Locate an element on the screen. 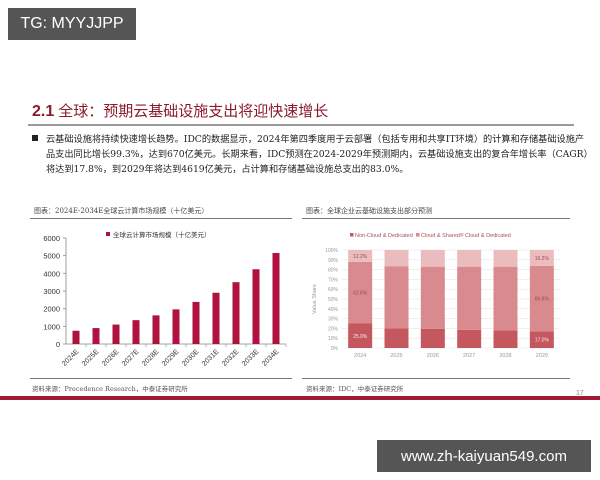 The height and width of the screenshot is (480, 600). left-figure-rule is located at coordinates (161, 218).